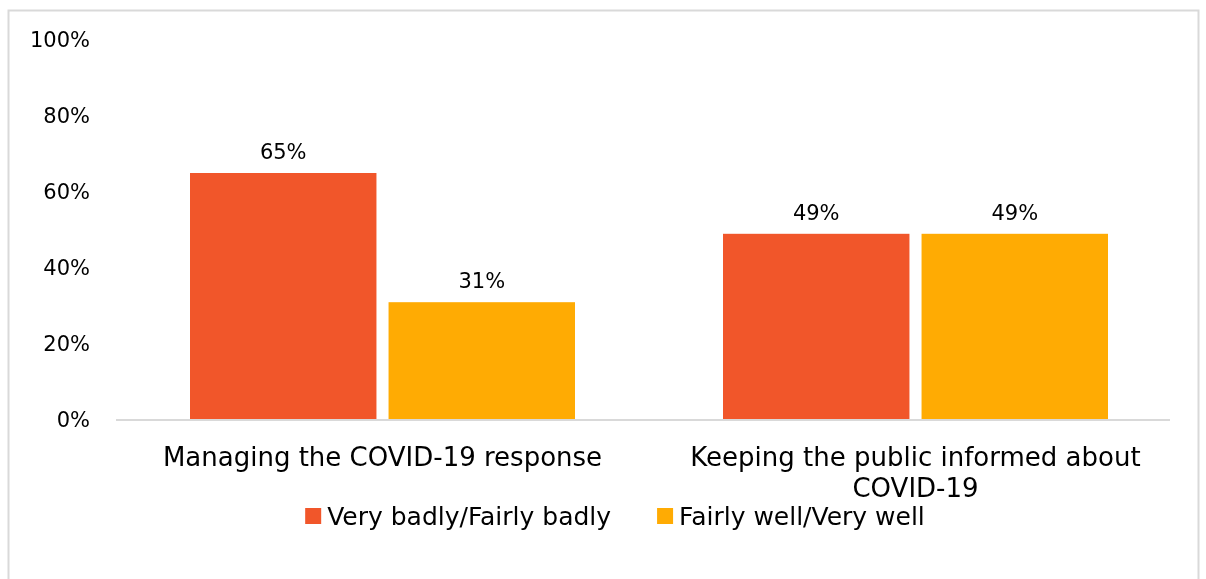 The height and width of the screenshot is (579, 1206). Describe the element at coordinates (66, 116) in the screenshot. I see `y-tick-label: 80%` at that location.